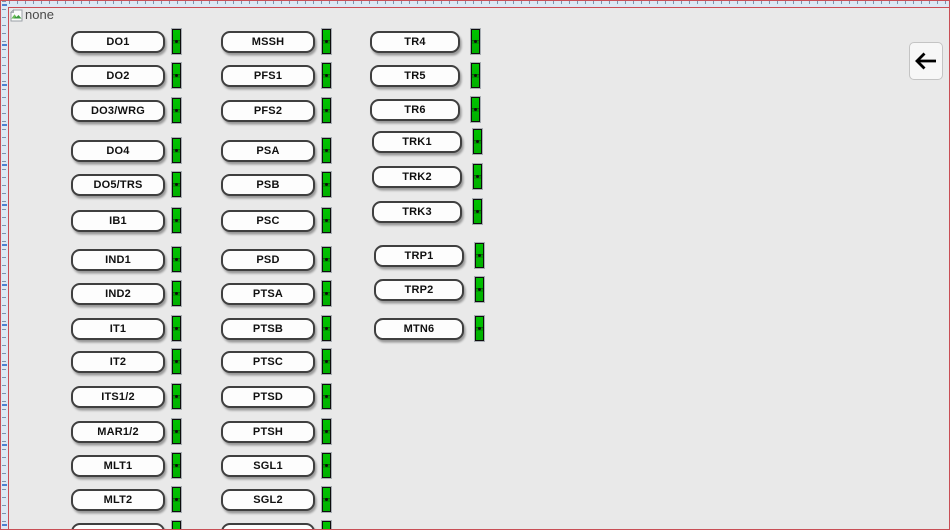  Describe the element at coordinates (39, 14) in the screenshot. I see `placeholder-label: none` at that location.